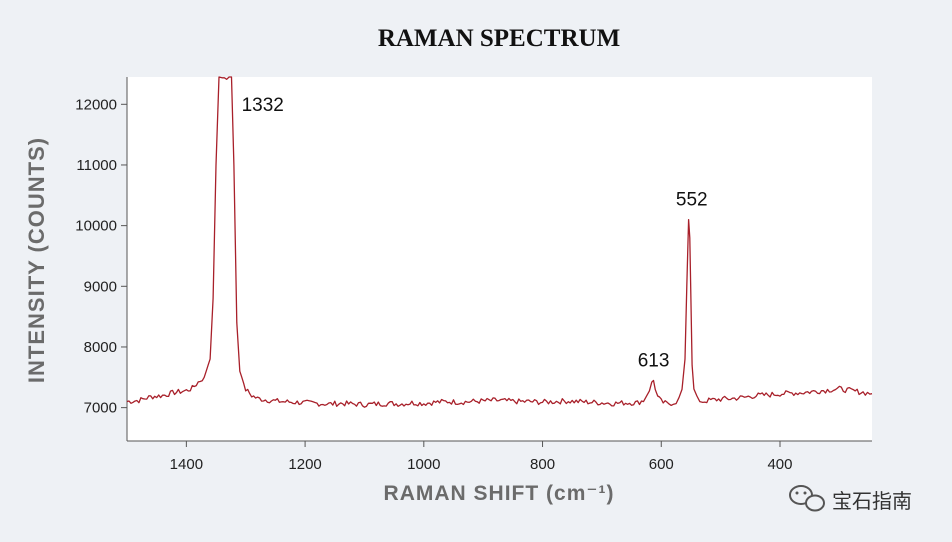 The image size is (952, 542). Describe the element at coordinates (499, 493) in the screenshot. I see `x-axis-title: RAMAN SHIFT (cm⁻¹)` at that location.